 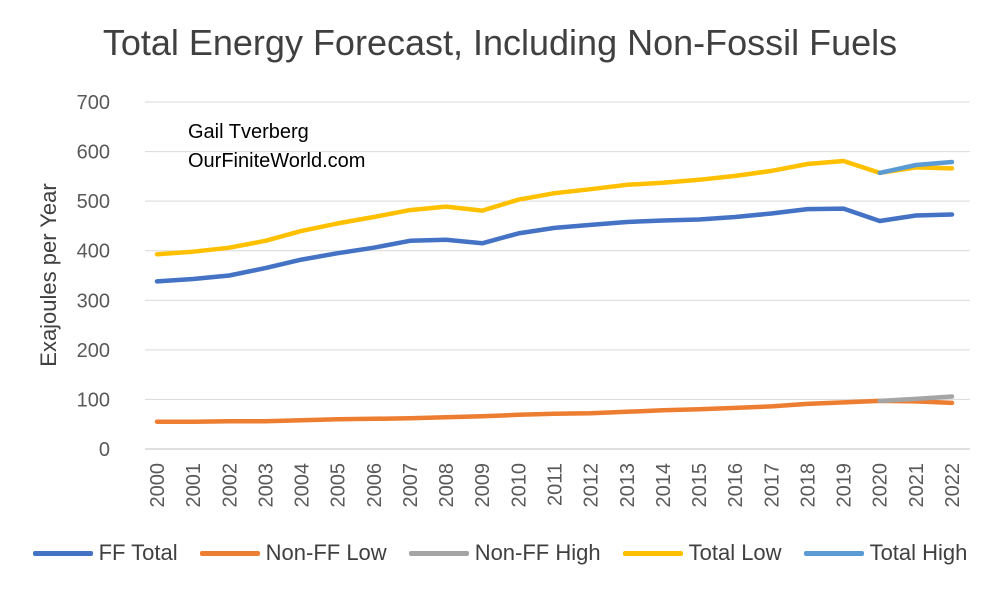 I want to click on x-tick-label: 2016, so click(x=736, y=485).